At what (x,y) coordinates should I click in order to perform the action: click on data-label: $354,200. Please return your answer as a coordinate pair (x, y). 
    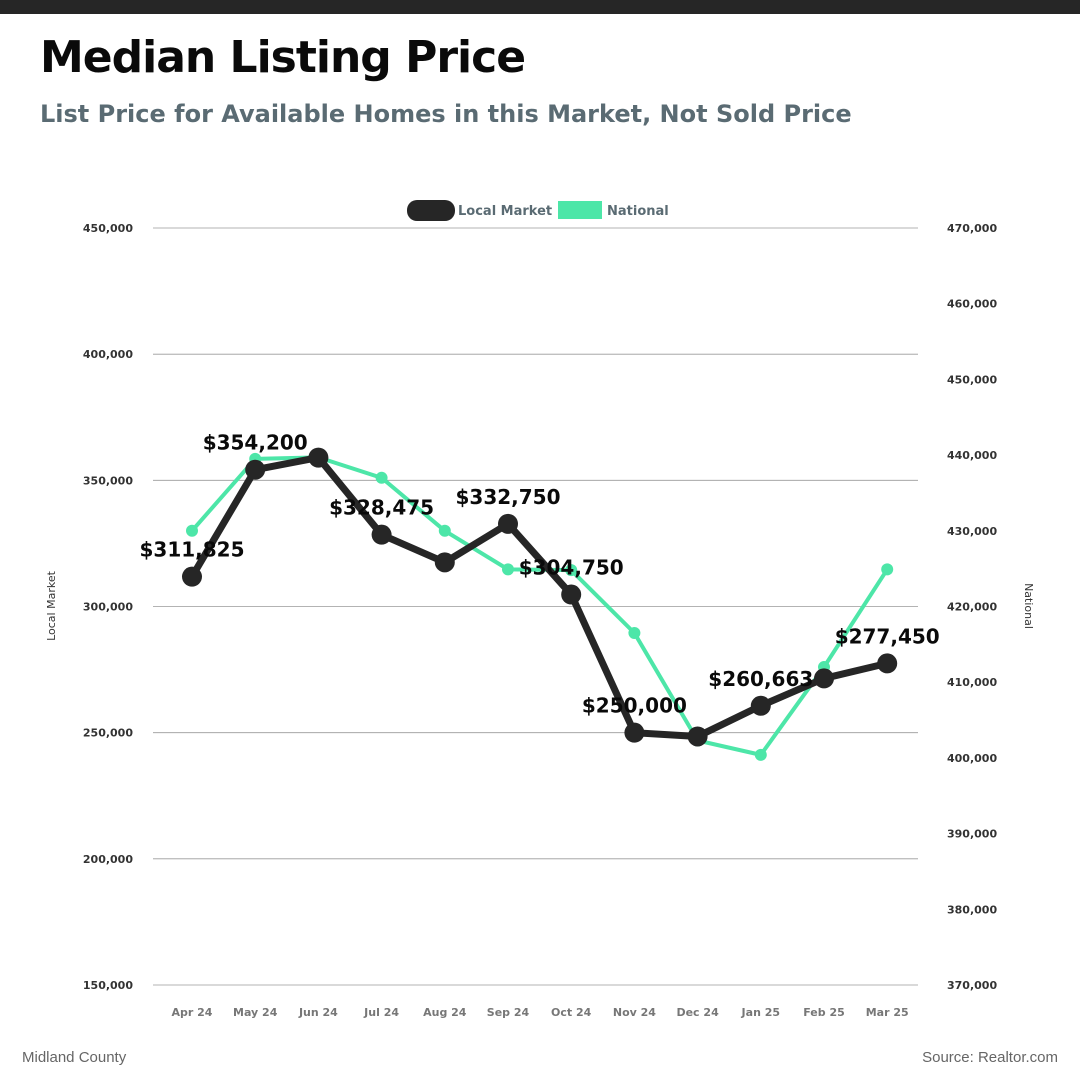
    Looking at the image, I should click on (255, 443).